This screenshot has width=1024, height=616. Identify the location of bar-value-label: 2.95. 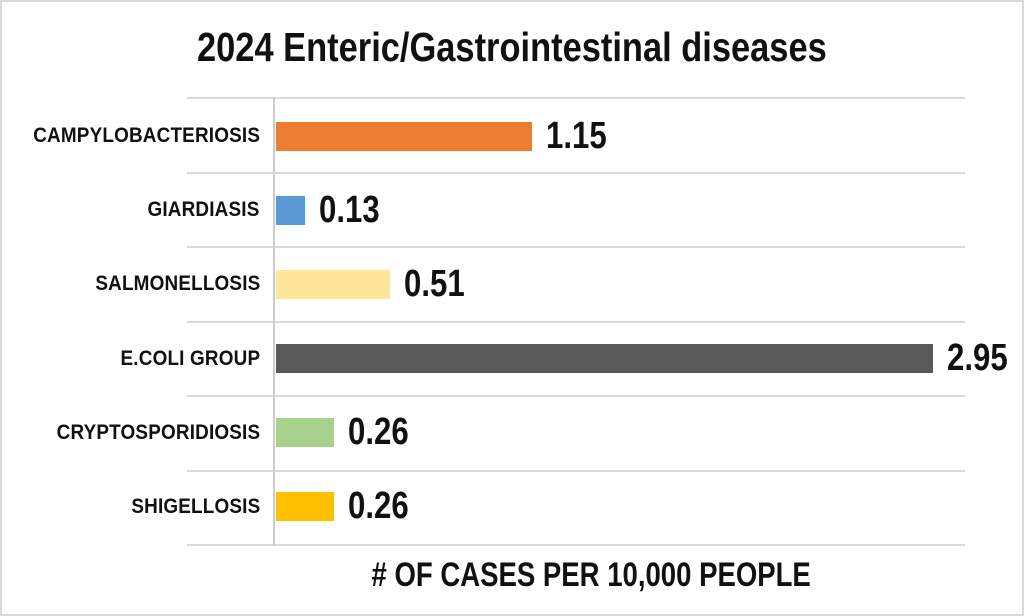
(977, 358).